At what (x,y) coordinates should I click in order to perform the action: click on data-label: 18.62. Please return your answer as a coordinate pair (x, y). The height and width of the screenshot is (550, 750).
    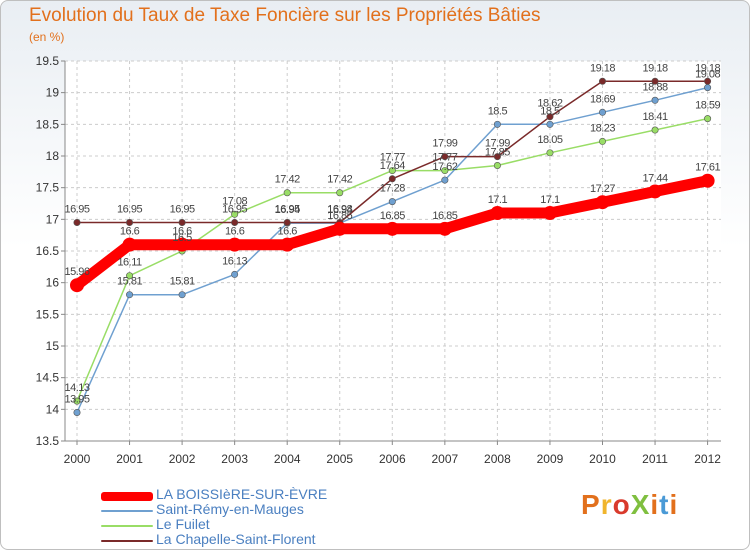
    Looking at the image, I should click on (549, 104).